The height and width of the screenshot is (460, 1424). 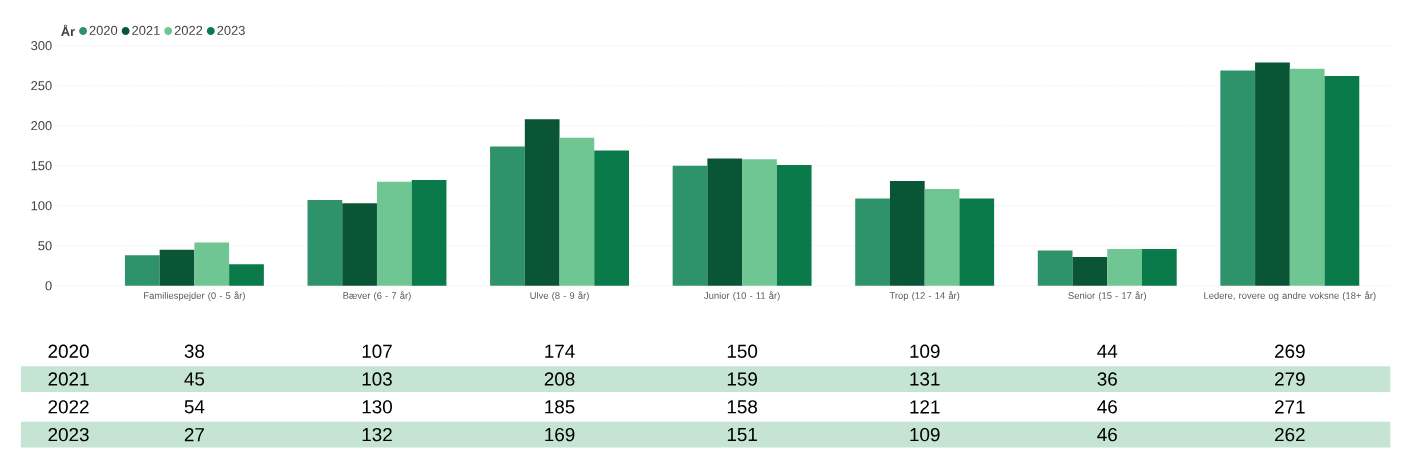 What do you see at coordinates (1290, 407) in the screenshot?
I see `data-label: 271` at bounding box center [1290, 407].